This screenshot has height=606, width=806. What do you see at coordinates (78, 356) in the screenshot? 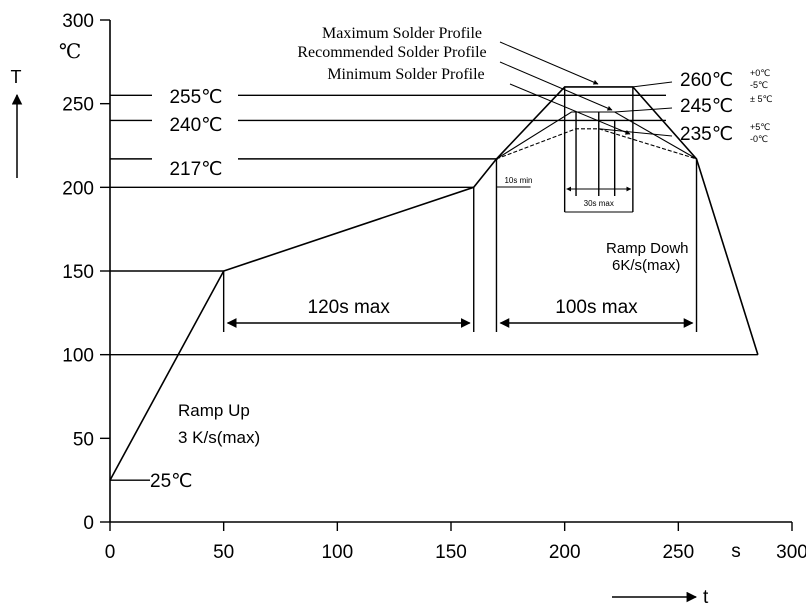
I see `y-tick-label: 100` at bounding box center [78, 356].